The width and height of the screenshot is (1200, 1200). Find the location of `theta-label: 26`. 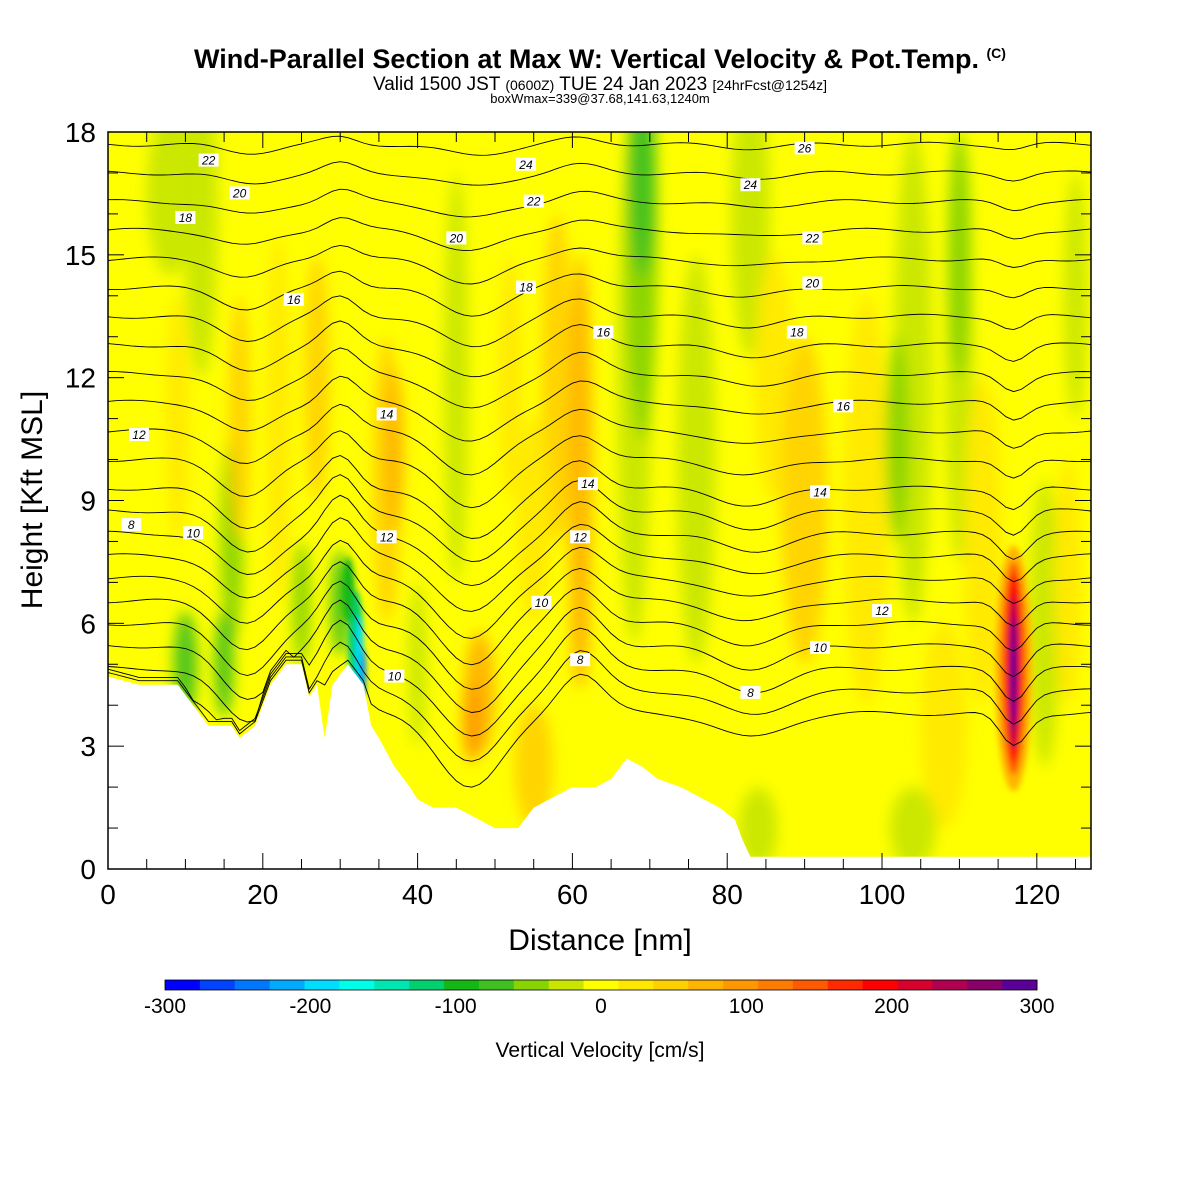

theta-label: 26 is located at coordinates (804, 148).